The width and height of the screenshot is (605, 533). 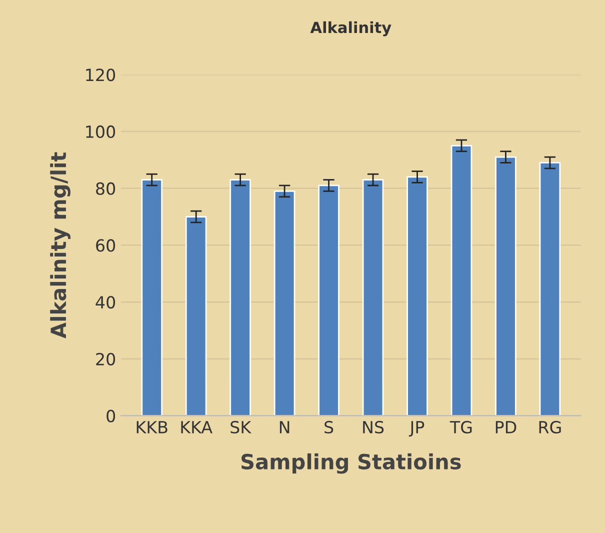 What do you see at coordinates (285, 427) in the screenshot?
I see `x-tick-label: N` at bounding box center [285, 427].